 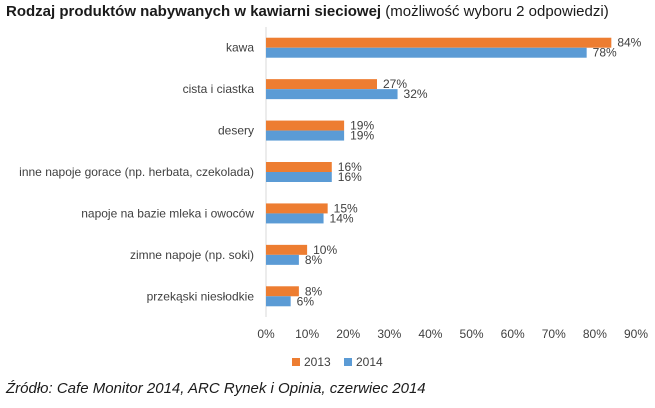 I want to click on chart-title-note: (możliwość wyboru 2 odpowiedzi), so click(x=497, y=11).